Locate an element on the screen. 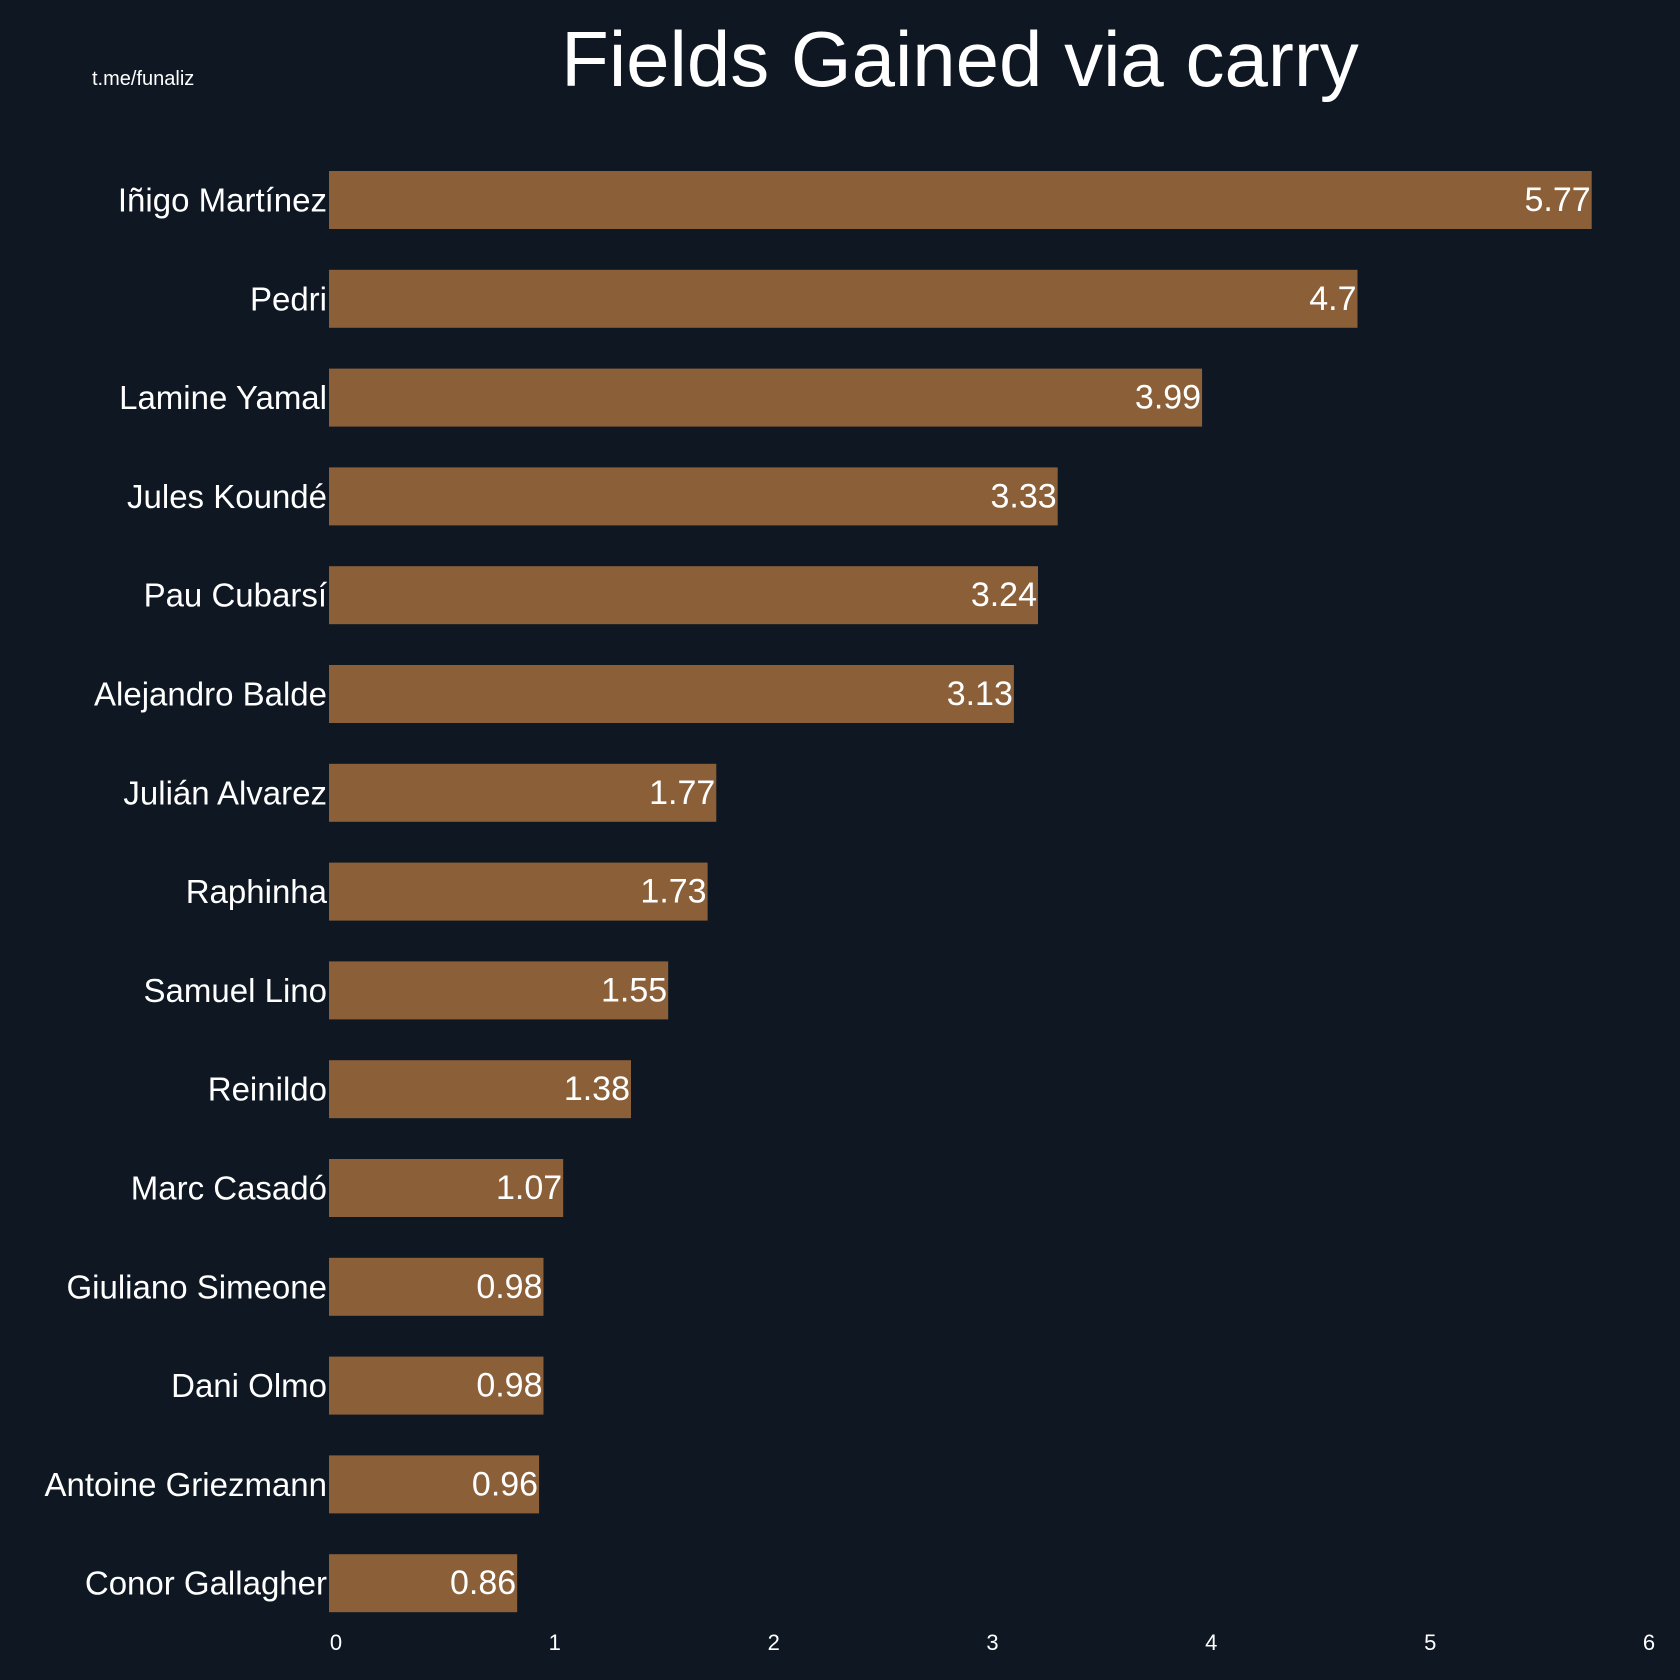  data-label: 4.7 is located at coordinates (1332, 299).